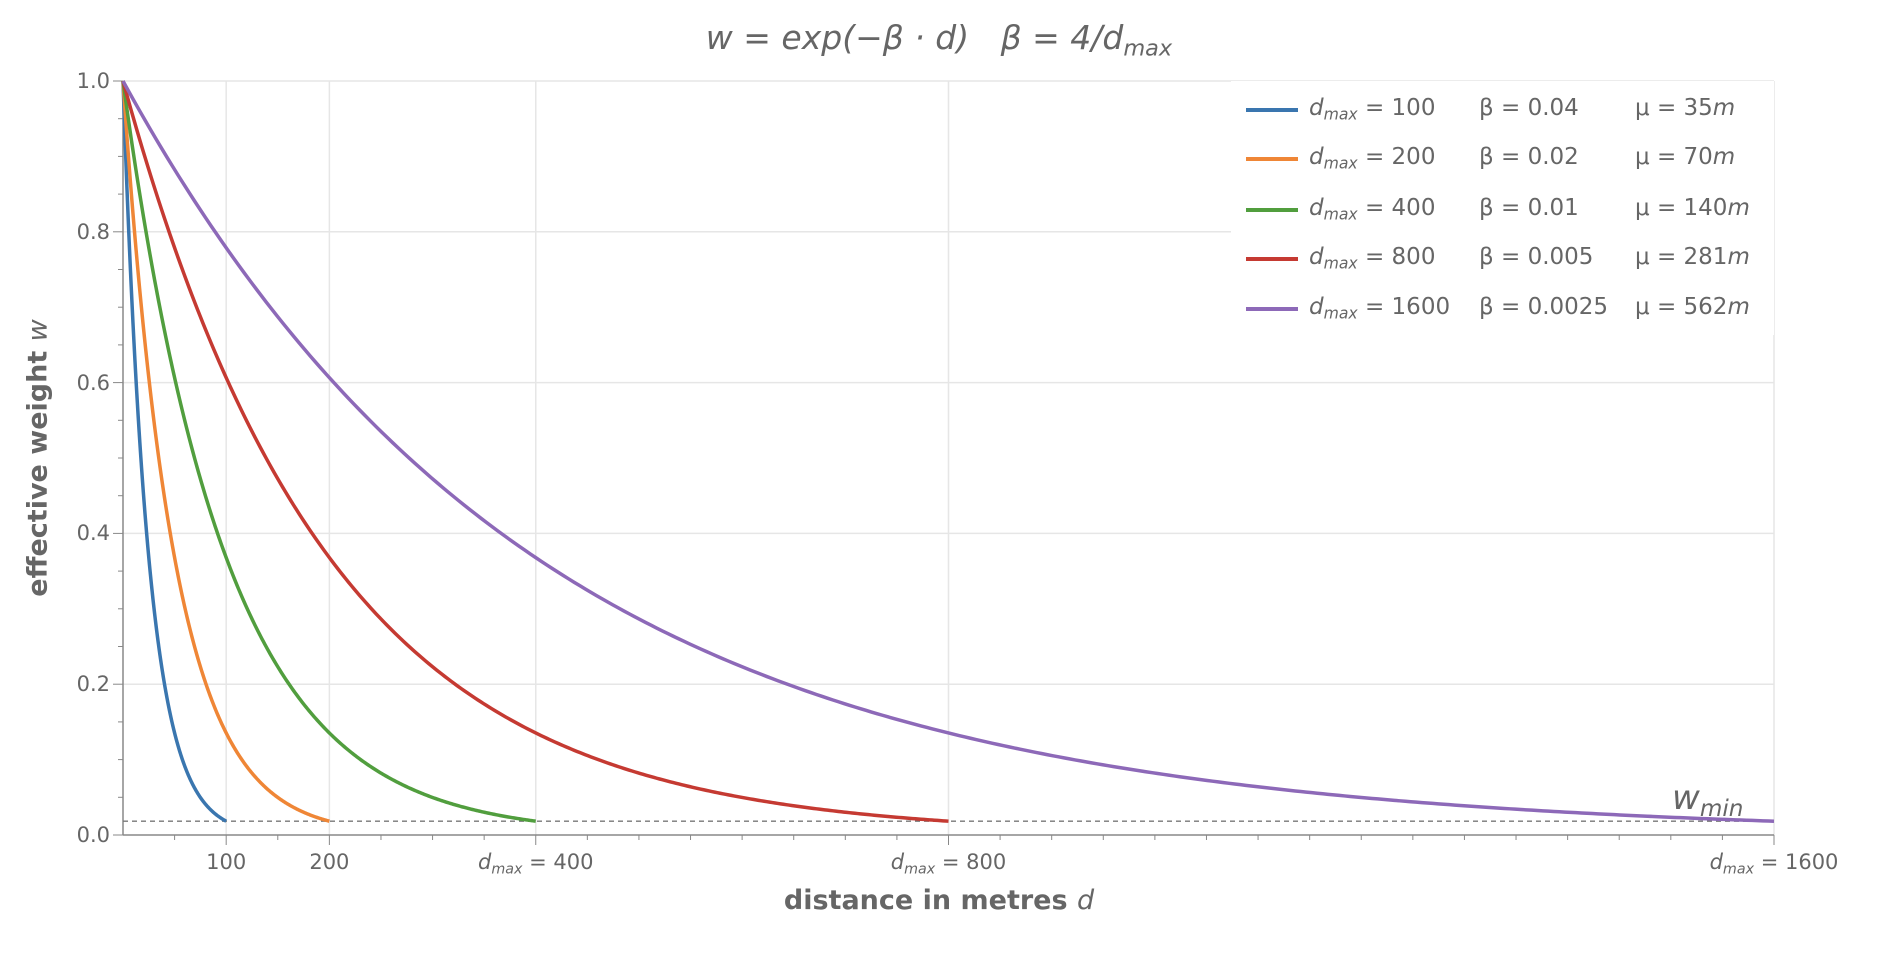  I want to click on legend-mu-value: μ = 70, so click(1674, 157).